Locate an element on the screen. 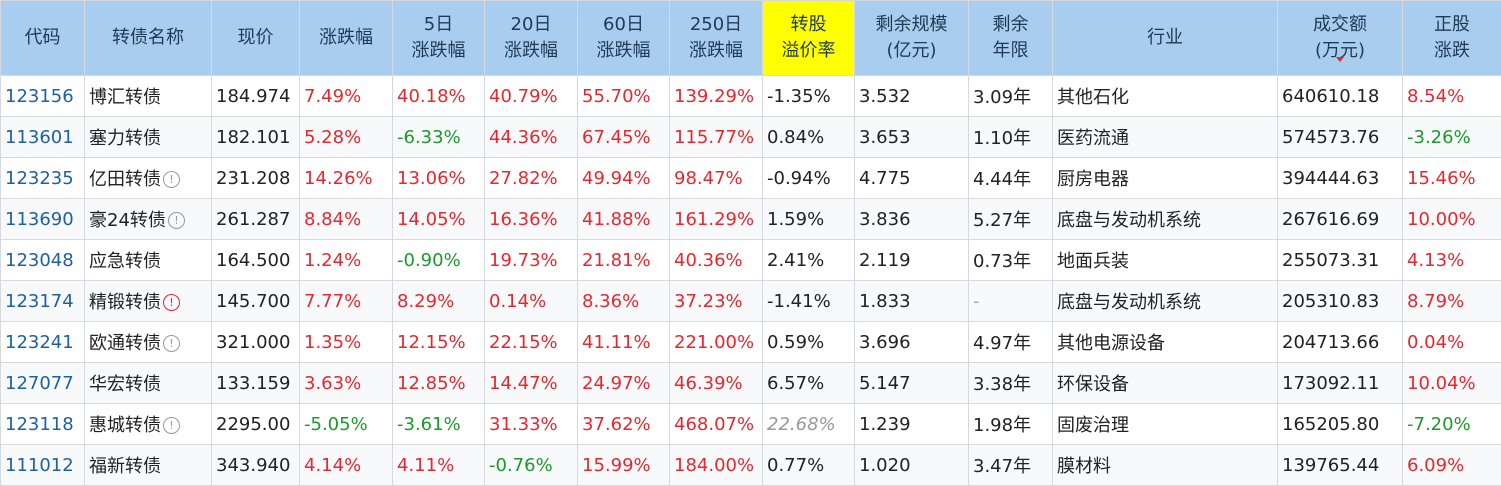  cell-name: 精锻转债! is located at coordinates (148, 301).